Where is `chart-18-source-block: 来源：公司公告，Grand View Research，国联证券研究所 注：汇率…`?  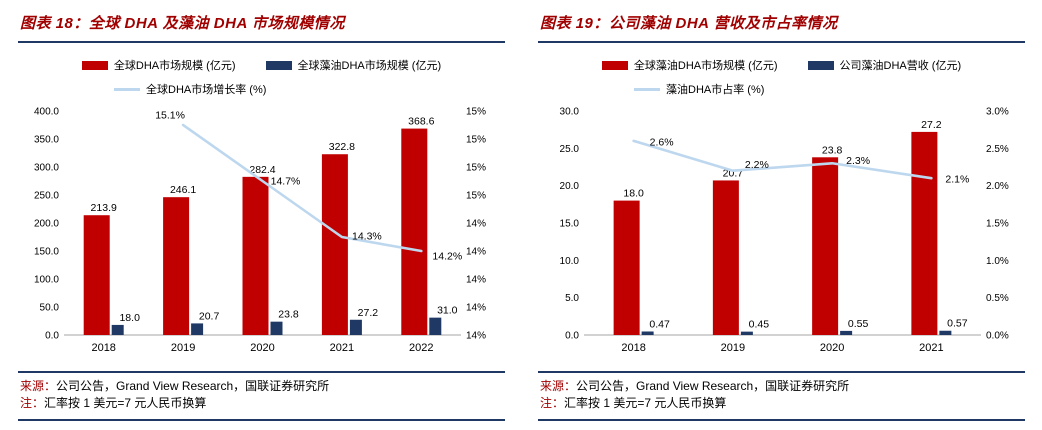 chart-18-source-block: 来源：公司公告，Grand View Research，国联证券研究所 注：汇率… is located at coordinates (261, 396).